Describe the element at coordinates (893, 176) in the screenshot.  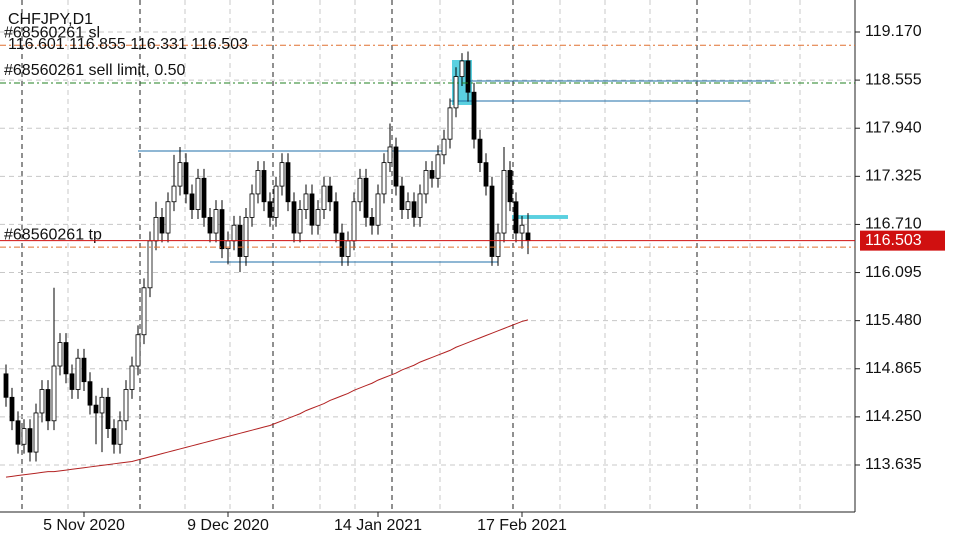
I see `y-tick-label: 117.325` at that location.